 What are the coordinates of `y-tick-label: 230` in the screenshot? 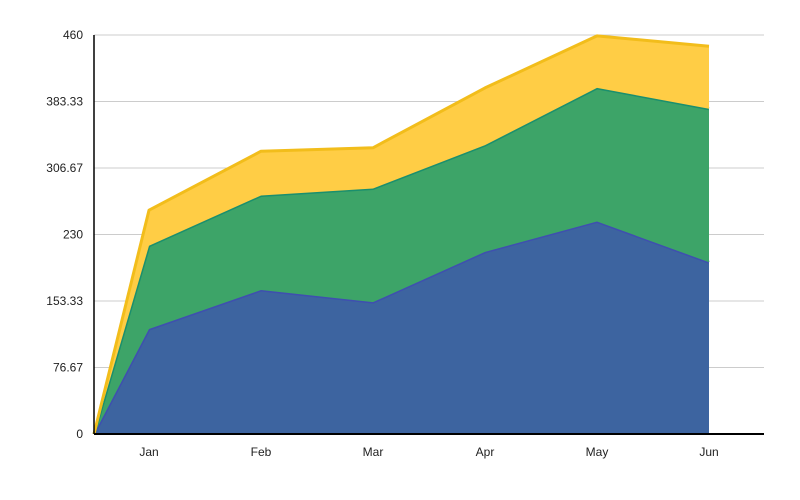 It's located at (73, 235).